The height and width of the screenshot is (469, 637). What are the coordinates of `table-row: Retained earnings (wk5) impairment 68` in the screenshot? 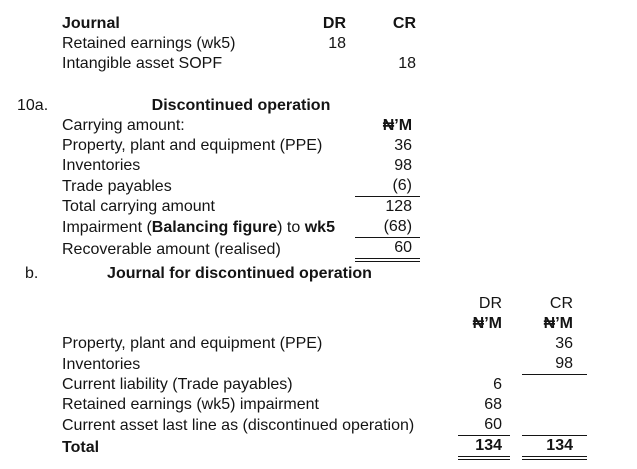 It's located at (324, 405).